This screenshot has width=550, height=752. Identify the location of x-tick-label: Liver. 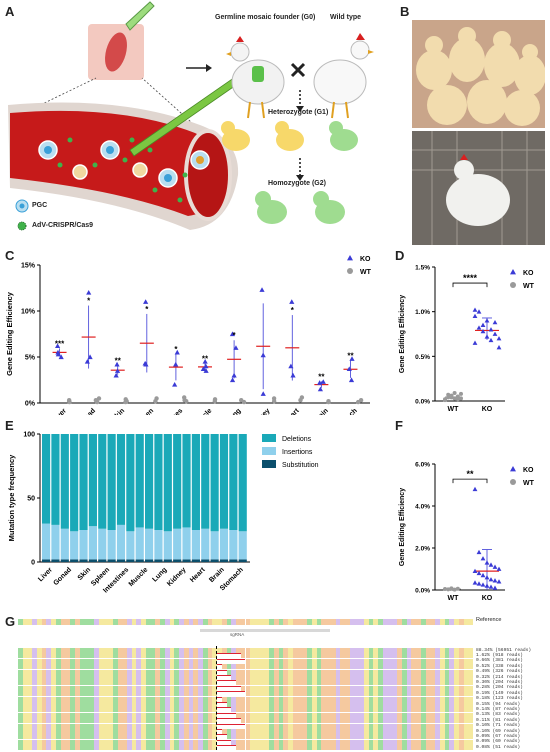
(45, 574).